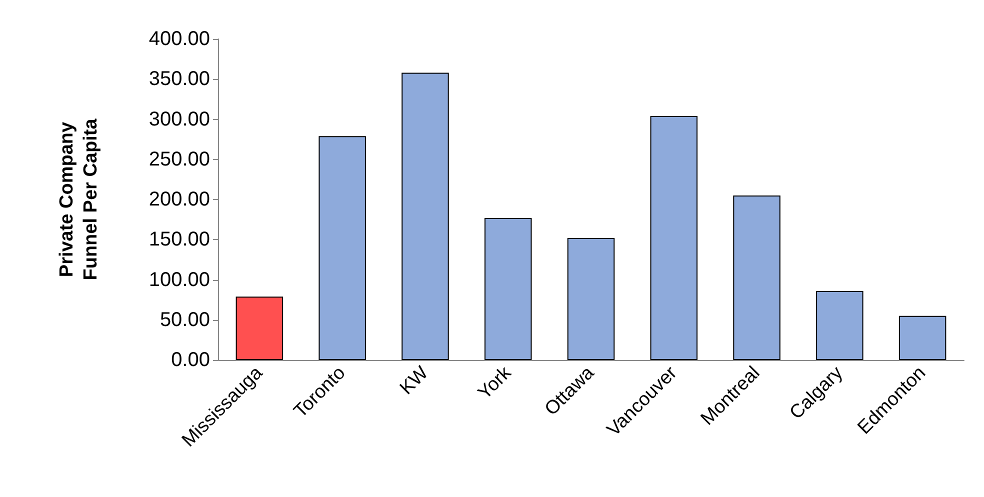 Image resolution: width=984 pixels, height=497 pixels. What do you see at coordinates (185, 319) in the screenshot?
I see `y-tick-label: 50.00` at bounding box center [185, 319].